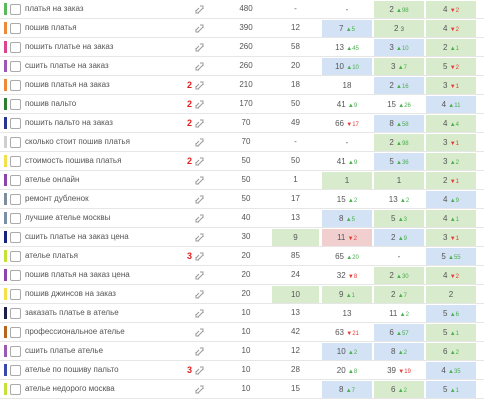  I want to click on position-change: 98, so click(405, 144).